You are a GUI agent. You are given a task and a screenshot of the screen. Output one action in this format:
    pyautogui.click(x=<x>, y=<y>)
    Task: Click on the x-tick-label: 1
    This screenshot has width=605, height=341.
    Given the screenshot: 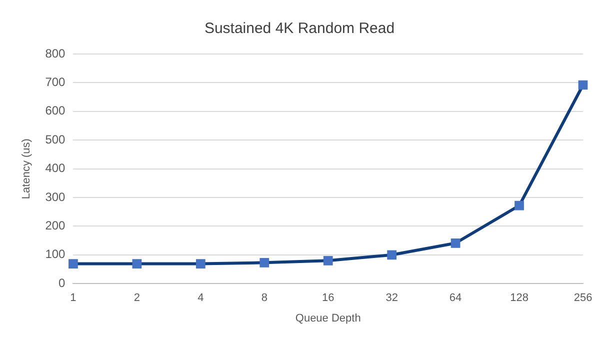 What is the action you would take?
    pyautogui.click(x=73, y=298)
    